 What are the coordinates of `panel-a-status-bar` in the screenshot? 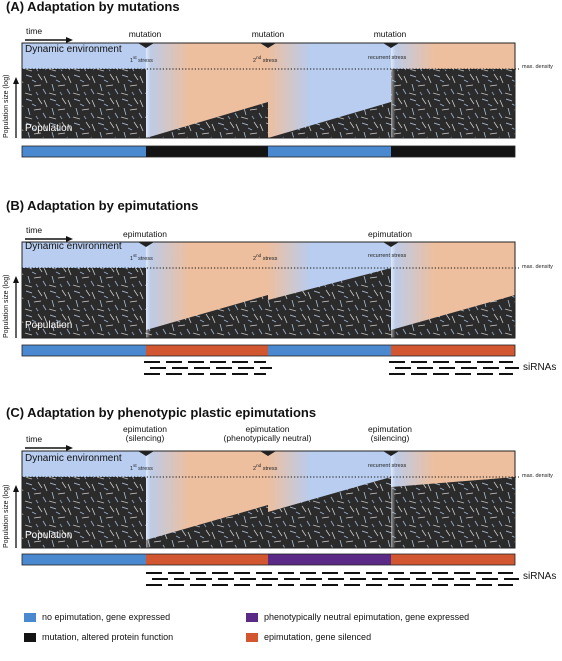 It's located at (268, 151).